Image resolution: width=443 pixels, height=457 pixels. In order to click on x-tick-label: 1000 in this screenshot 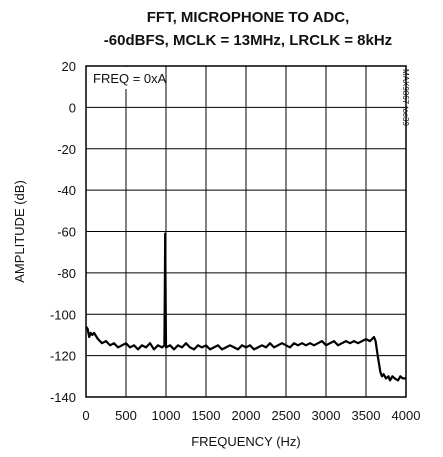, I will do `click(166, 415)`.